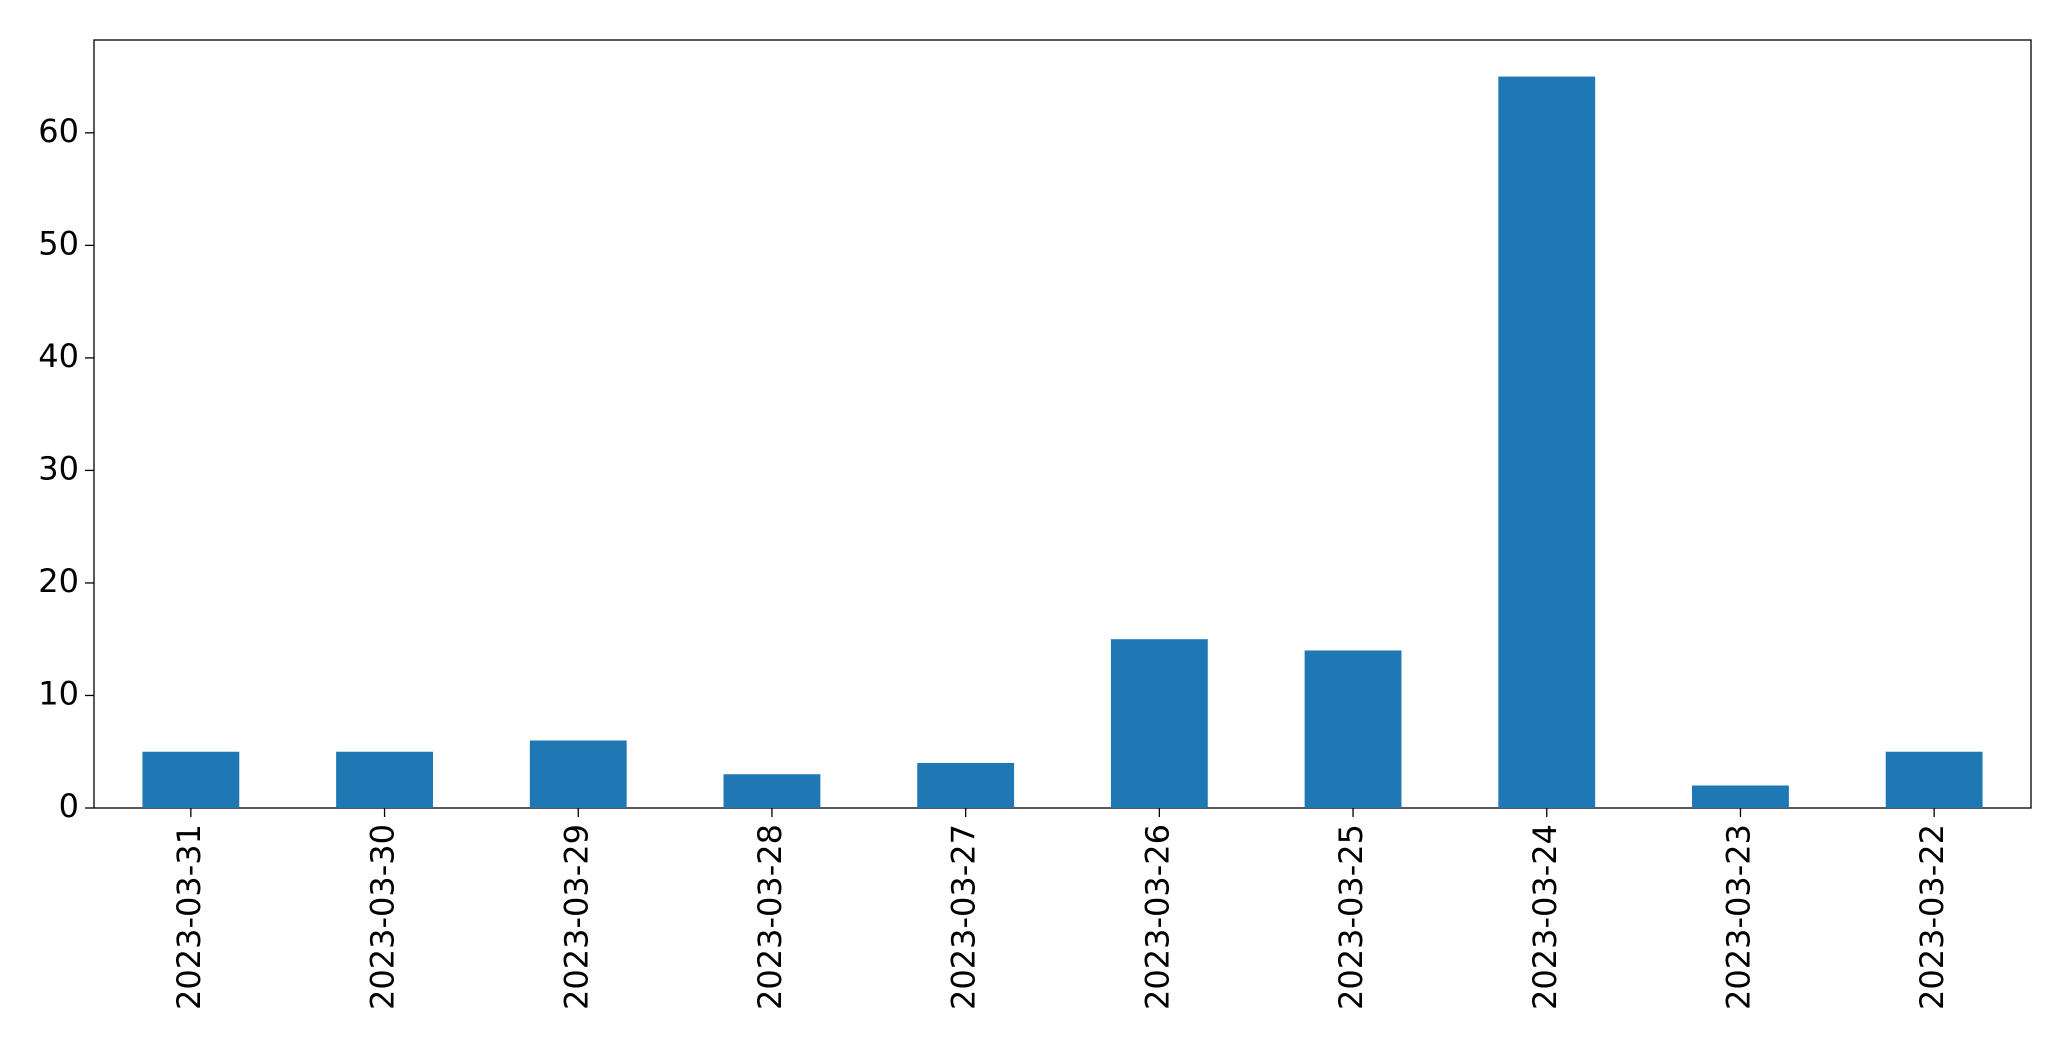 Image resolution: width=2071 pixels, height=1061 pixels. What do you see at coordinates (58, 468) in the screenshot?
I see `y-tick-label: 30` at bounding box center [58, 468].